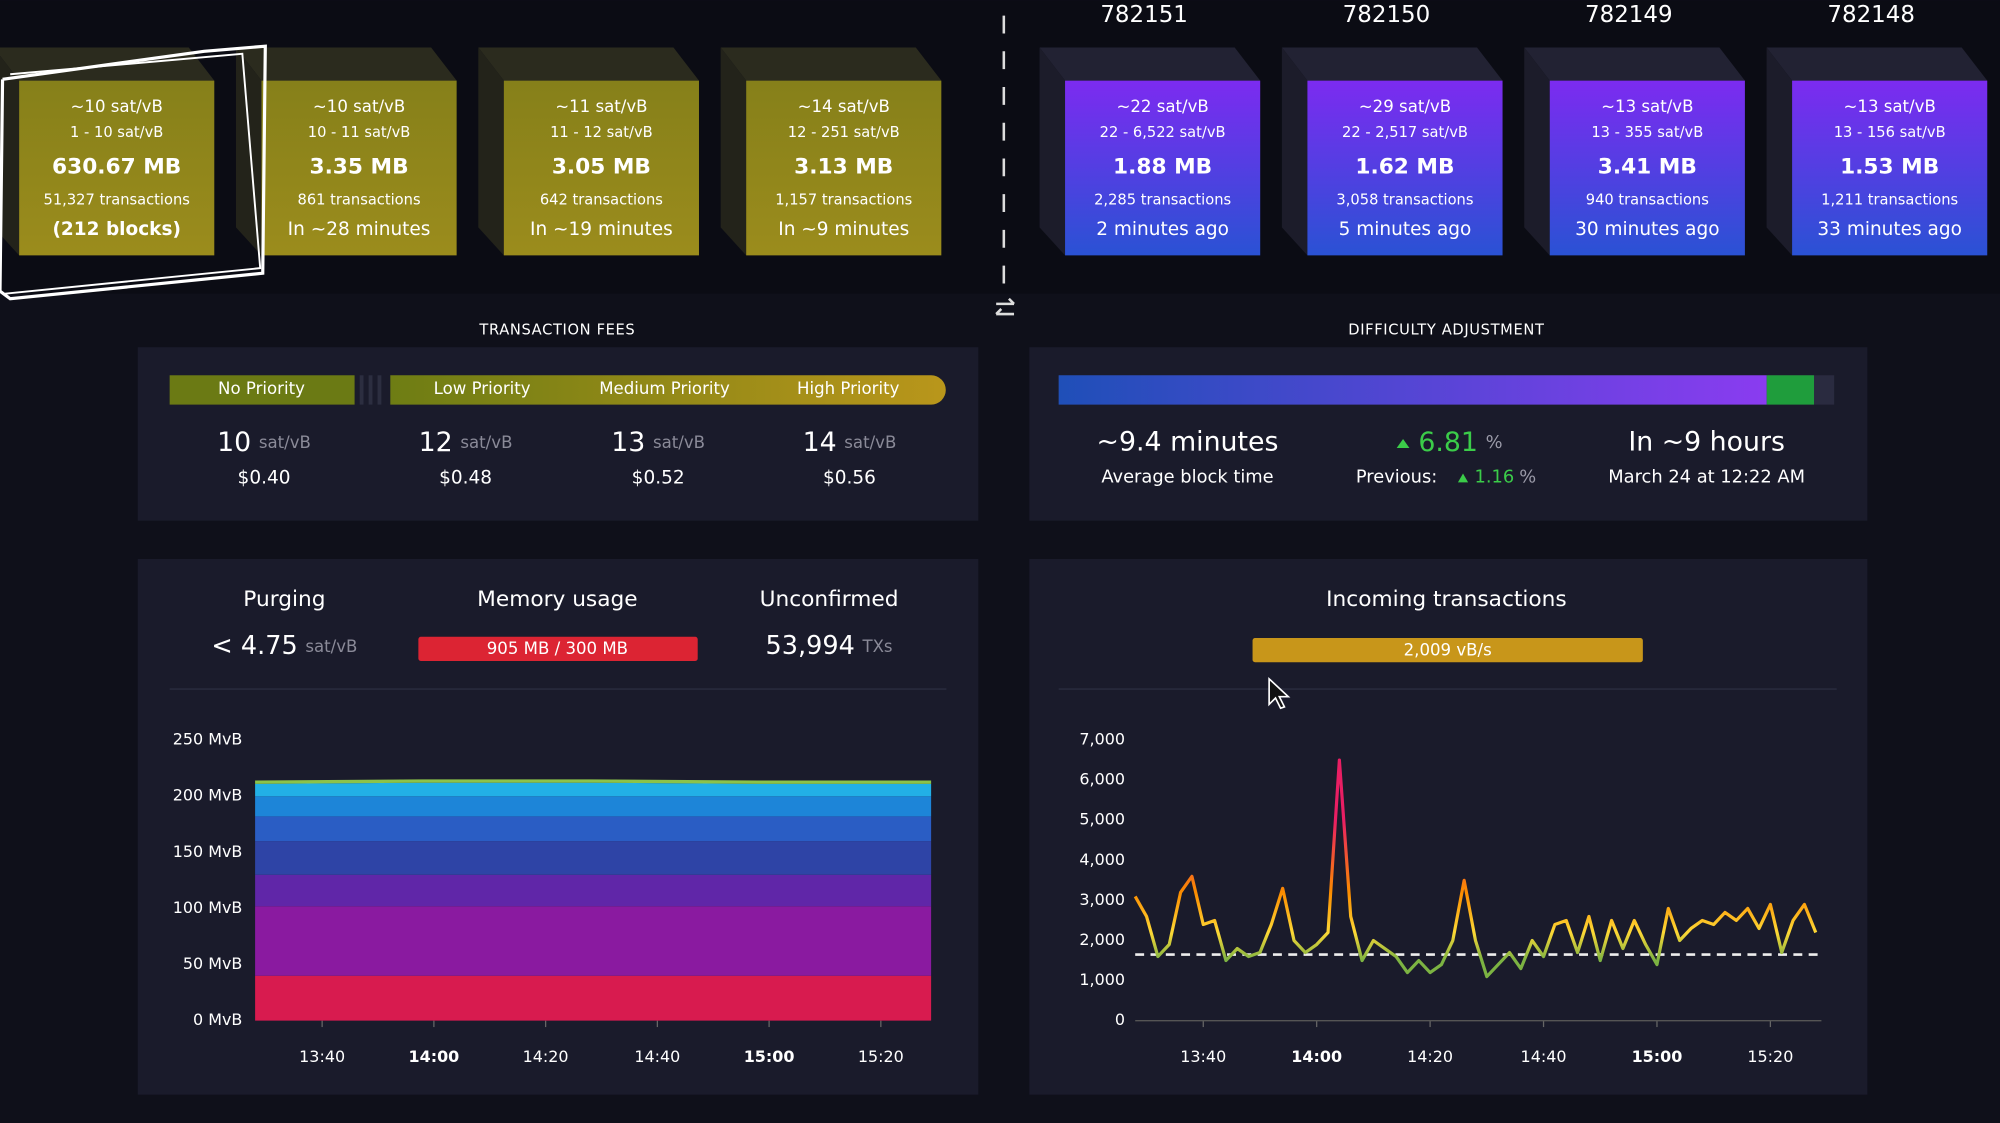 Image resolution: width=2000 pixels, height=1123 pixels. I want to click on block-fee-range: 22 - 6,522 sat/vB, so click(1163, 132).